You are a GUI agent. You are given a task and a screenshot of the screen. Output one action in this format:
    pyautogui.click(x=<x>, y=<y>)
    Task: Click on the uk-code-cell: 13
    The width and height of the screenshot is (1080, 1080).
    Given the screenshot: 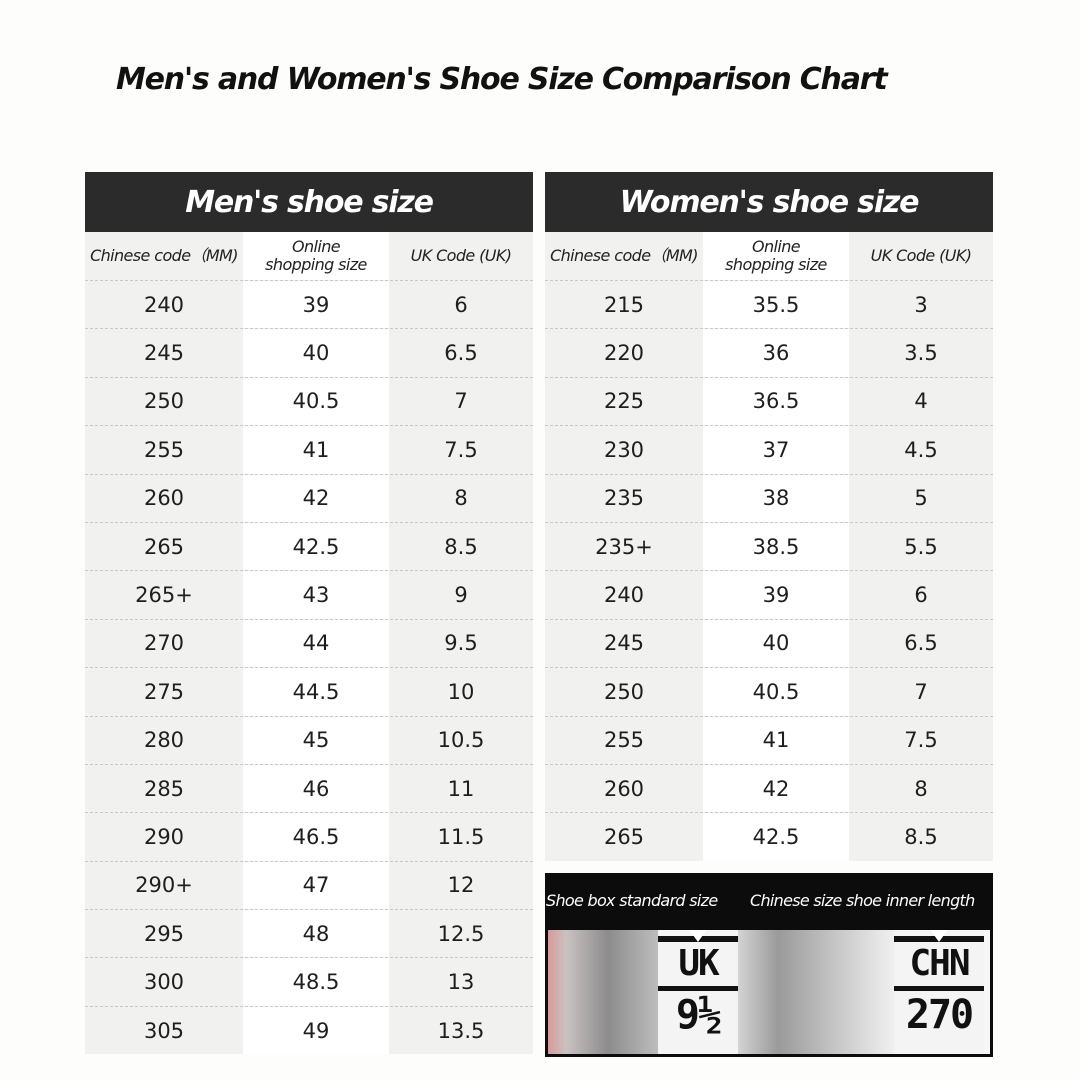 What is the action you would take?
    pyautogui.click(x=461, y=982)
    